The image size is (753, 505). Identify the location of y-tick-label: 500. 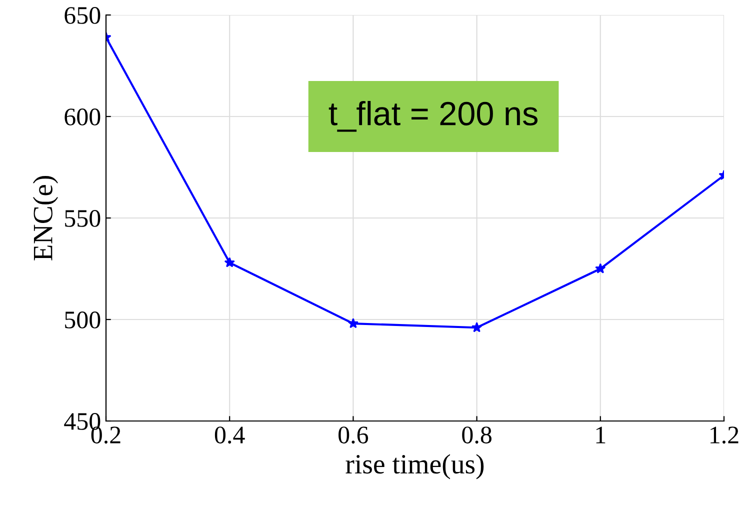
(82, 320).